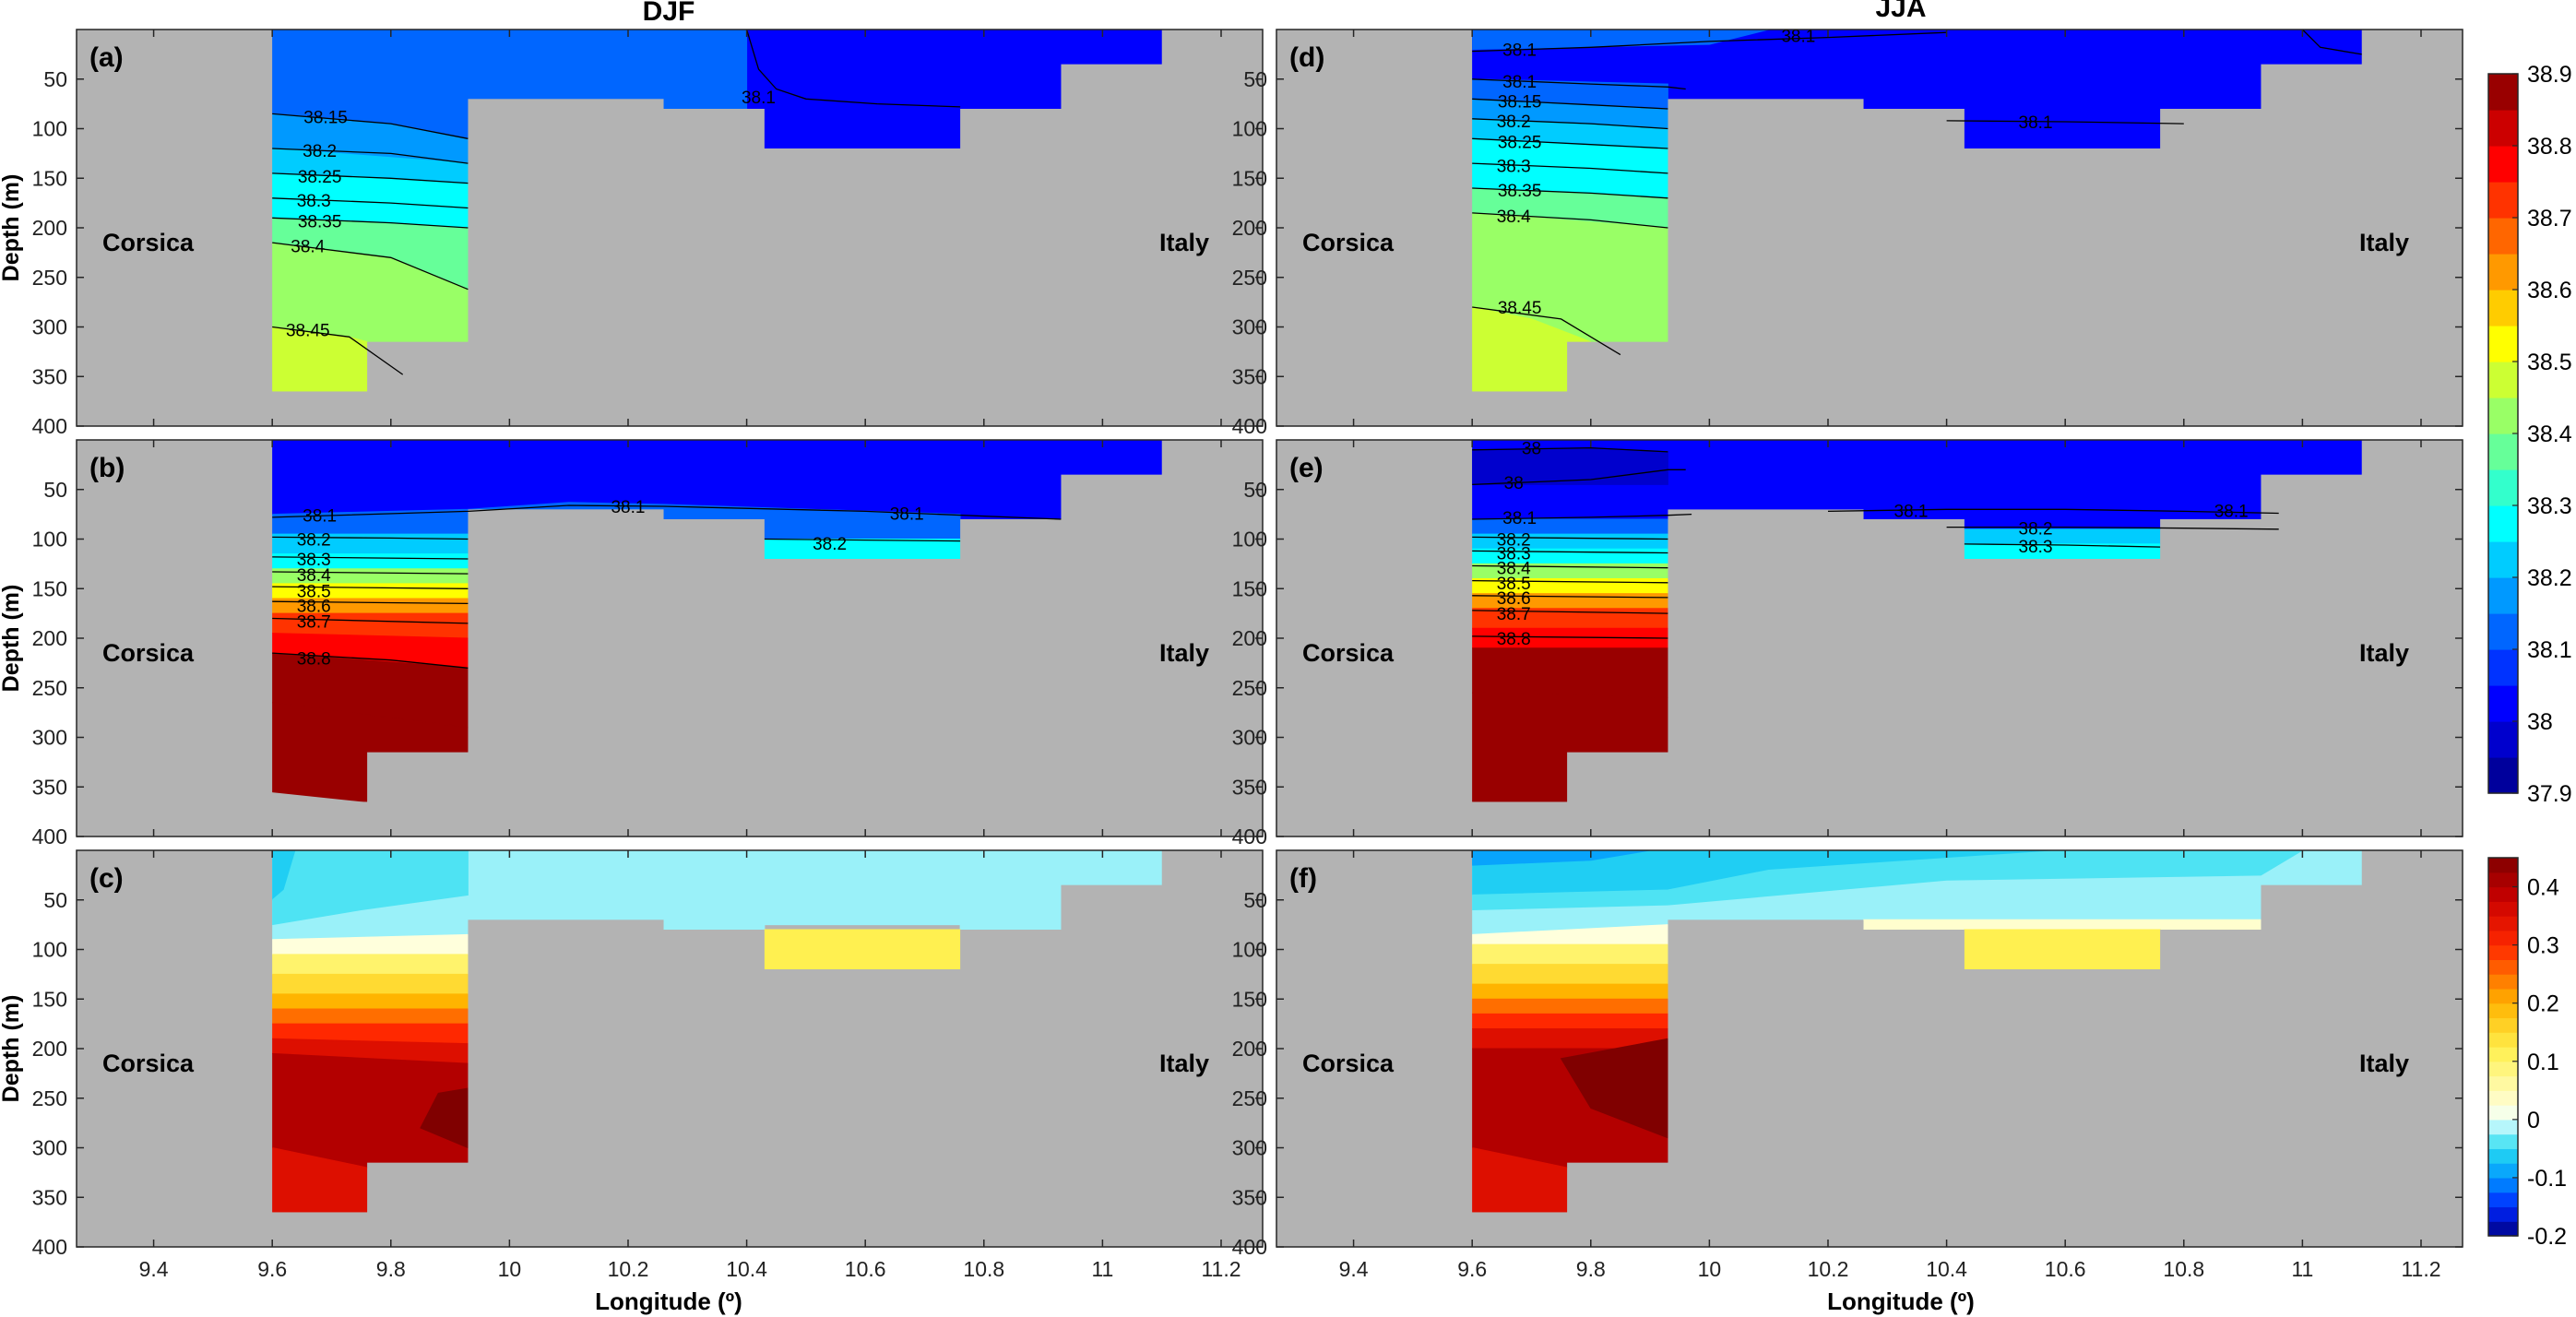 The width and height of the screenshot is (2576, 1317). What do you see at coordinates (2533, 1120) in the screenshot?
I see `colorbar-tick-label: 0` at bounding box center [2533, 1120].